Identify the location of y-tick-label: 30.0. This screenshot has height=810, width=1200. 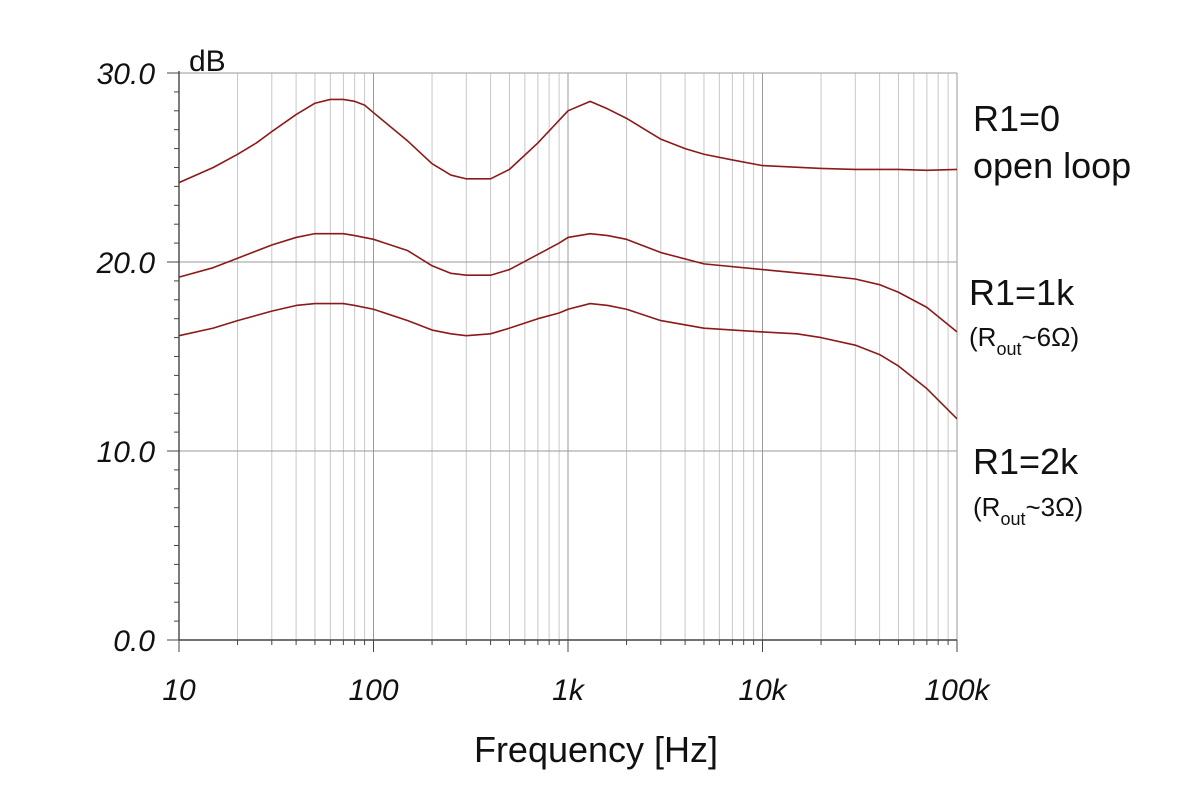
(126, 74).